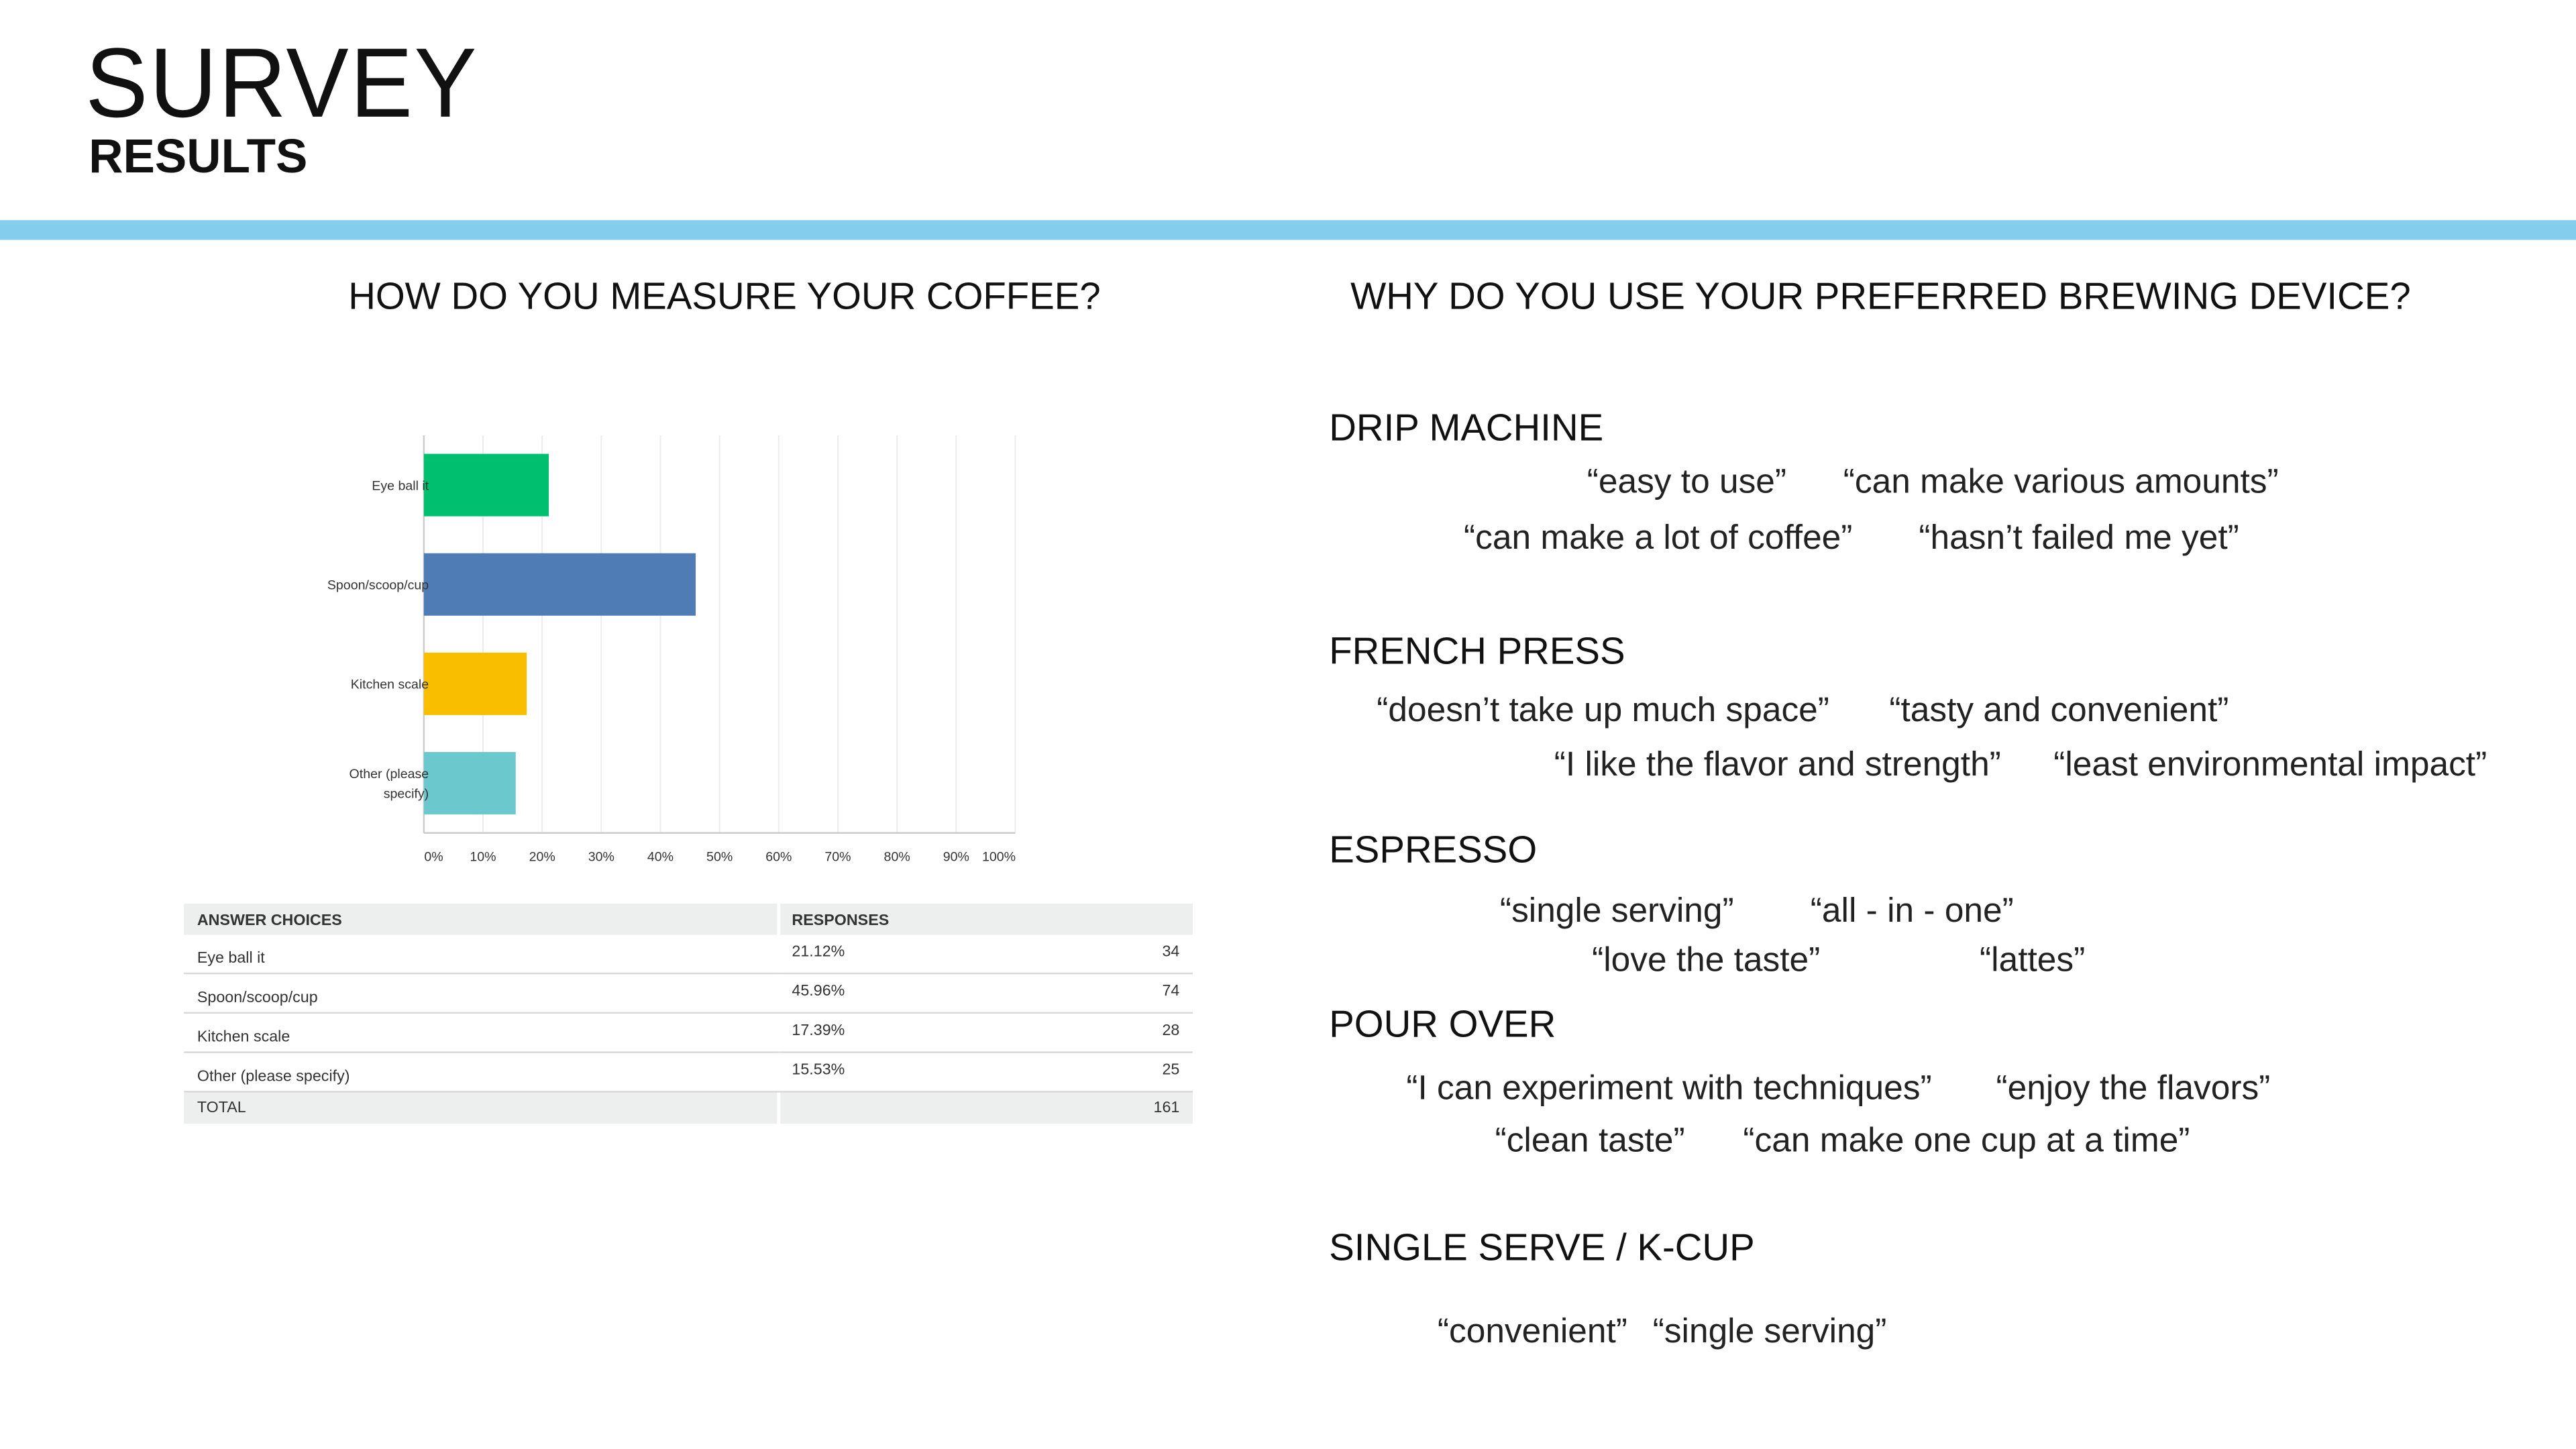 This screenshot has width=2576, height=1449. What do you see at coordinates (2270, 764) in the screenshot?
I see `quote: “least environmental impact”` at bounding box center [2270, 764].